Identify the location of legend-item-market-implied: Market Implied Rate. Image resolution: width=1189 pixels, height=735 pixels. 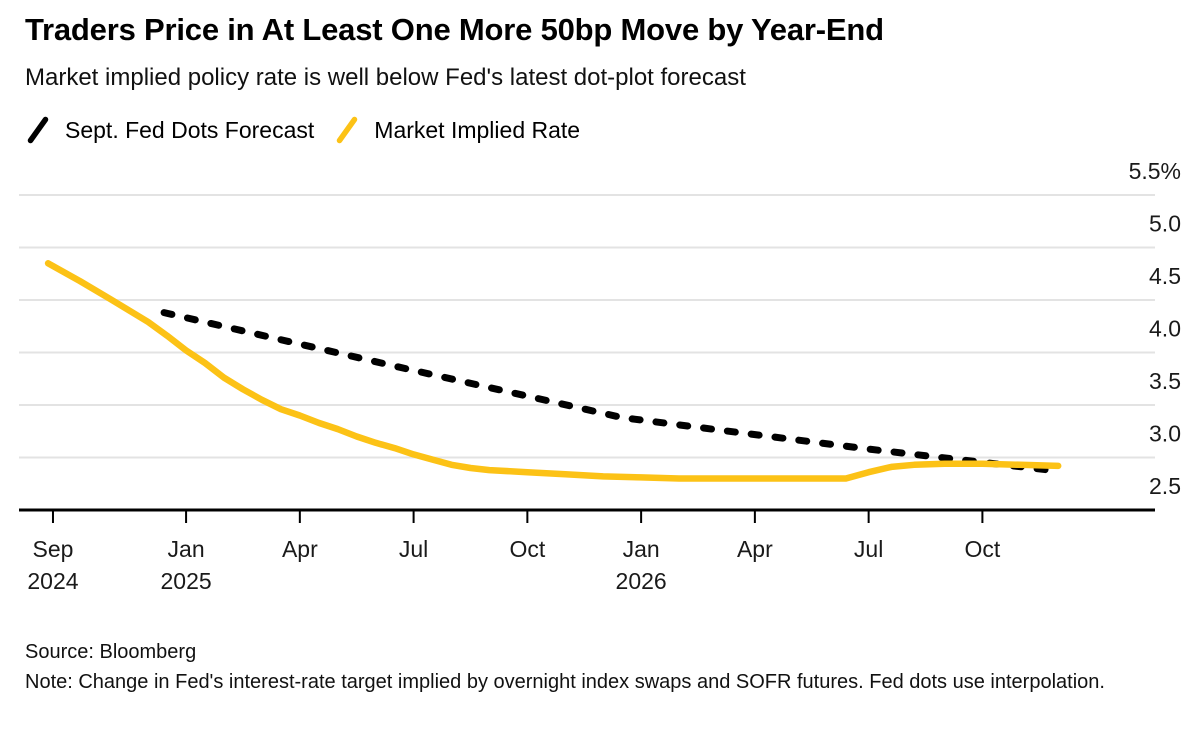
(458, 130).